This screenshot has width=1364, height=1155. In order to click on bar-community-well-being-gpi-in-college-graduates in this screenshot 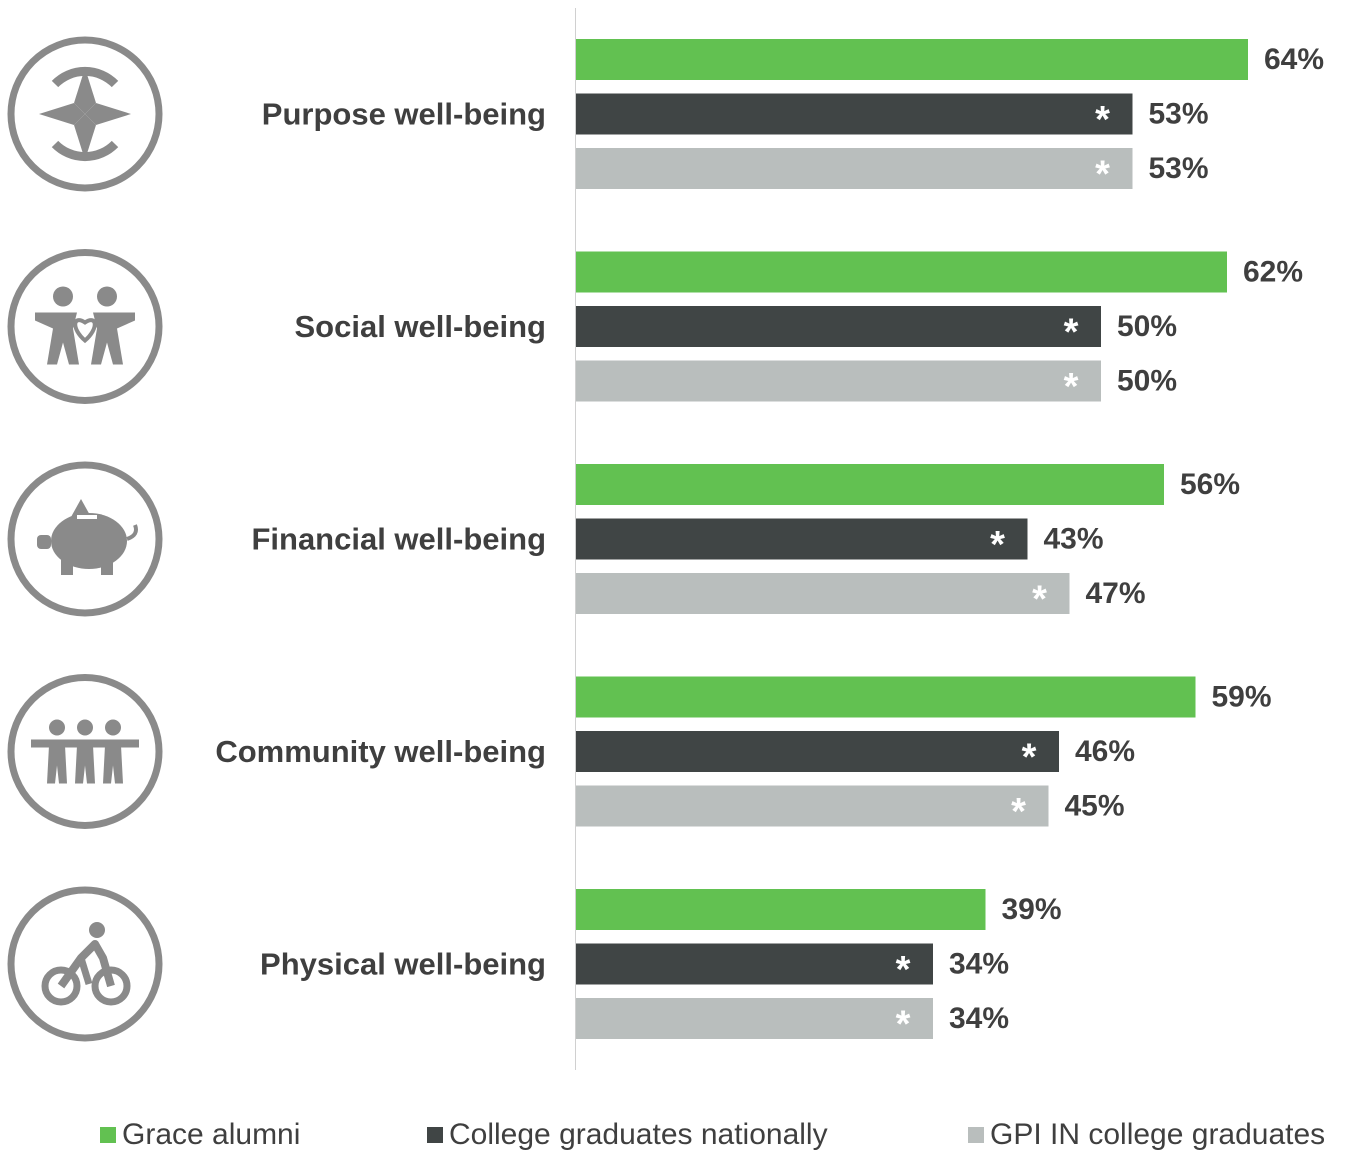, I will do `click(812, 806)`.